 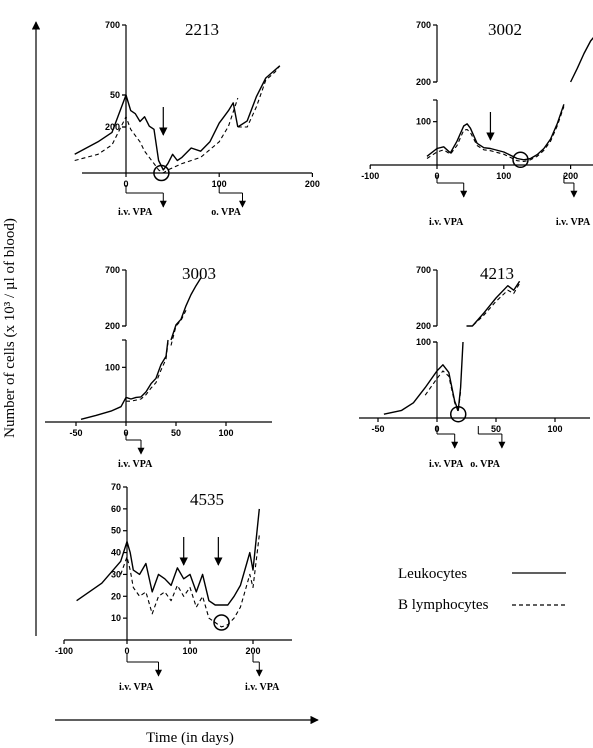 I want to click on legend-label-leukocytes: Leukocytes, so click(x=432, y=574).